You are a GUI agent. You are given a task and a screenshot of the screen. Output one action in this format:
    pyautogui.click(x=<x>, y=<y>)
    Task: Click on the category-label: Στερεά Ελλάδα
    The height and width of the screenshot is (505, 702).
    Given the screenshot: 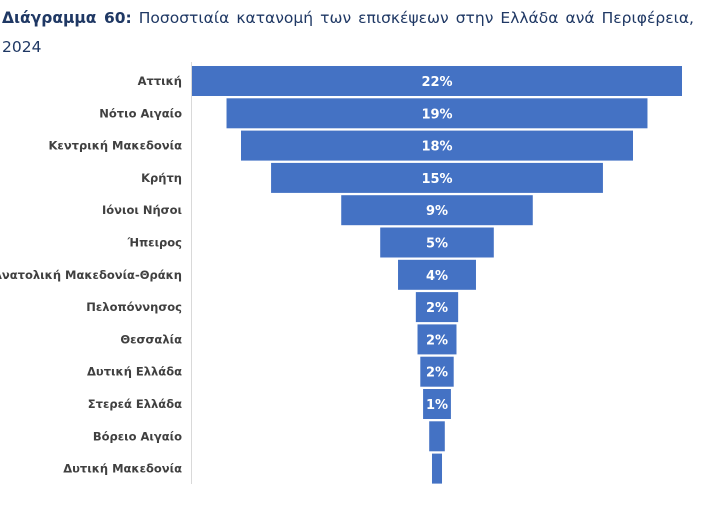 What is the action you would take?
    pyautogui.click(x=135, y=404)
    